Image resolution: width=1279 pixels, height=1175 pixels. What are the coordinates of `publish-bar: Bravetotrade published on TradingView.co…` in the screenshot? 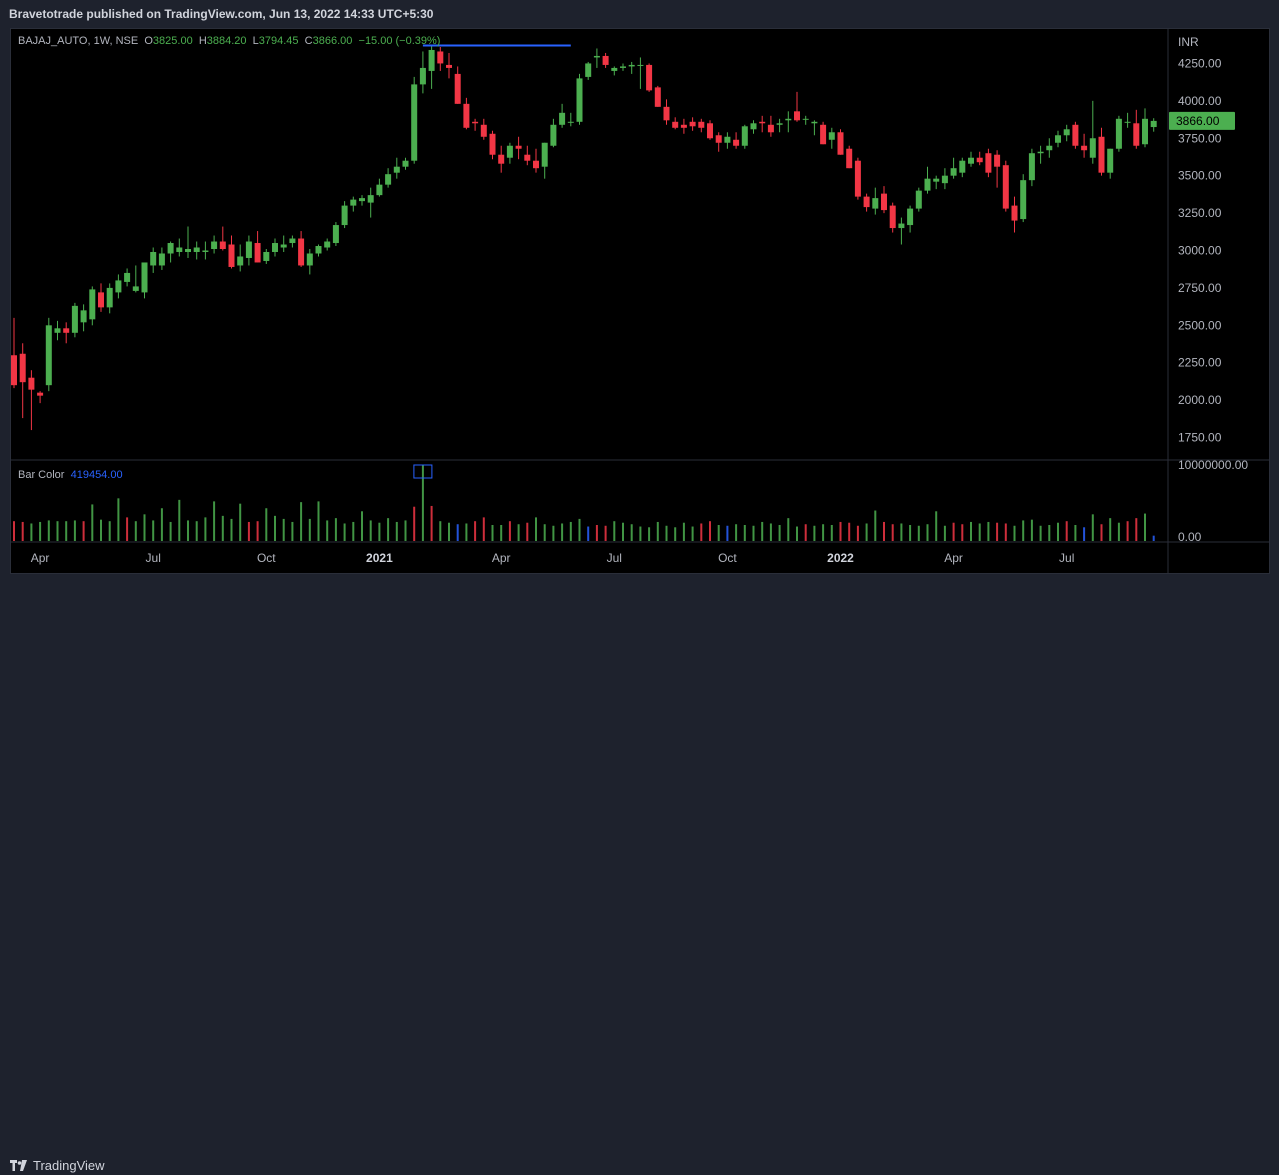 It's located at (639, 14).